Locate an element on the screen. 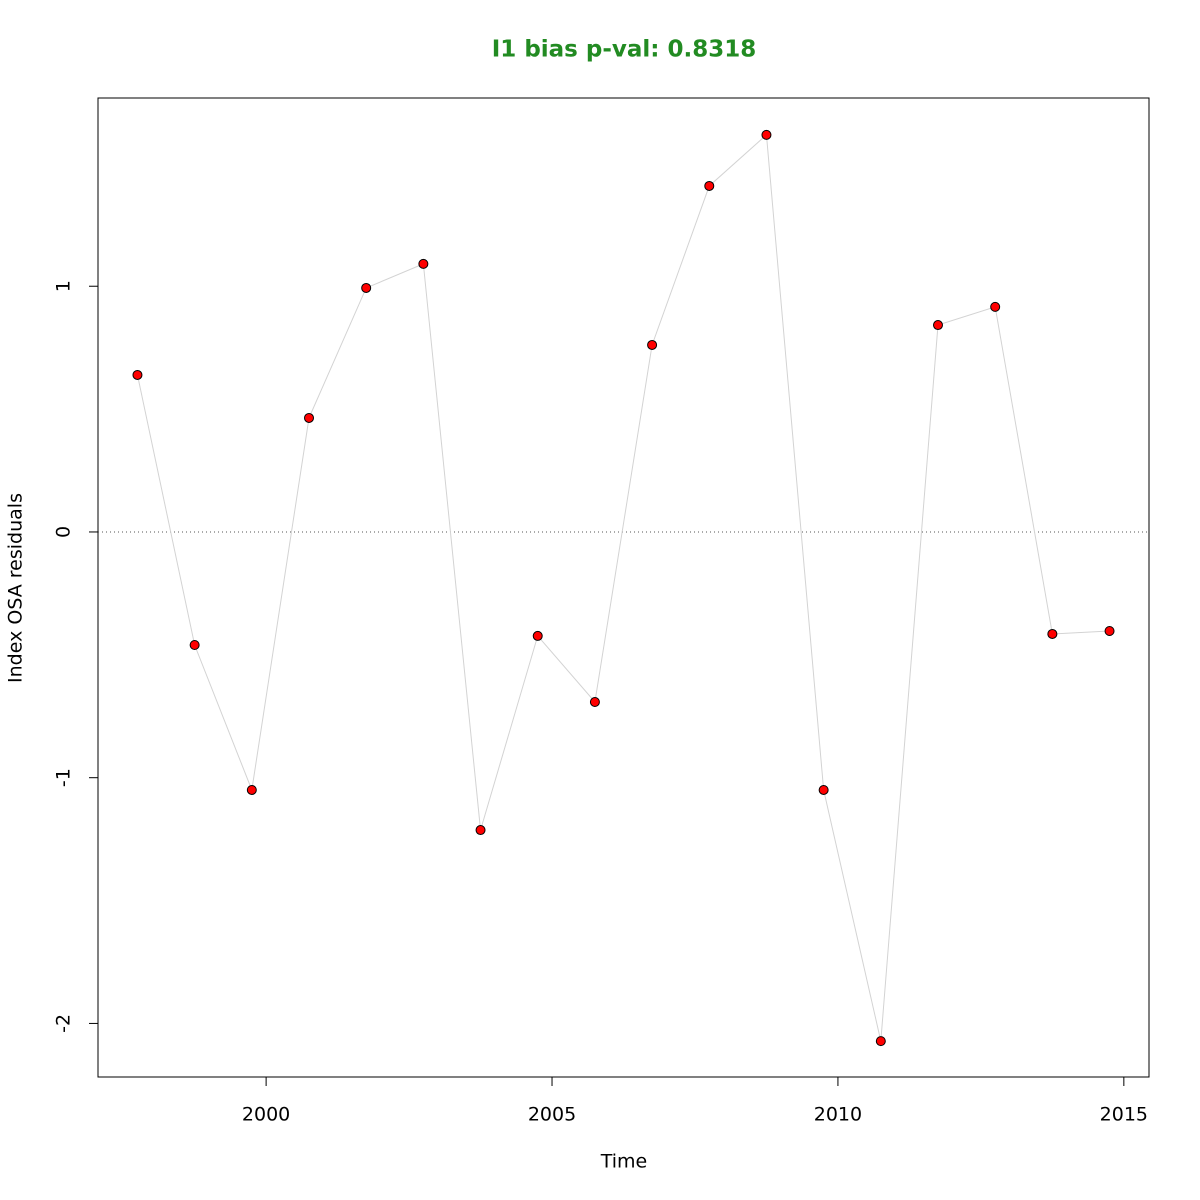 The width and height of the screenshot is (1200, 1200). y-axis-label: Index OSA residuals is located at coordinates (16, 588).